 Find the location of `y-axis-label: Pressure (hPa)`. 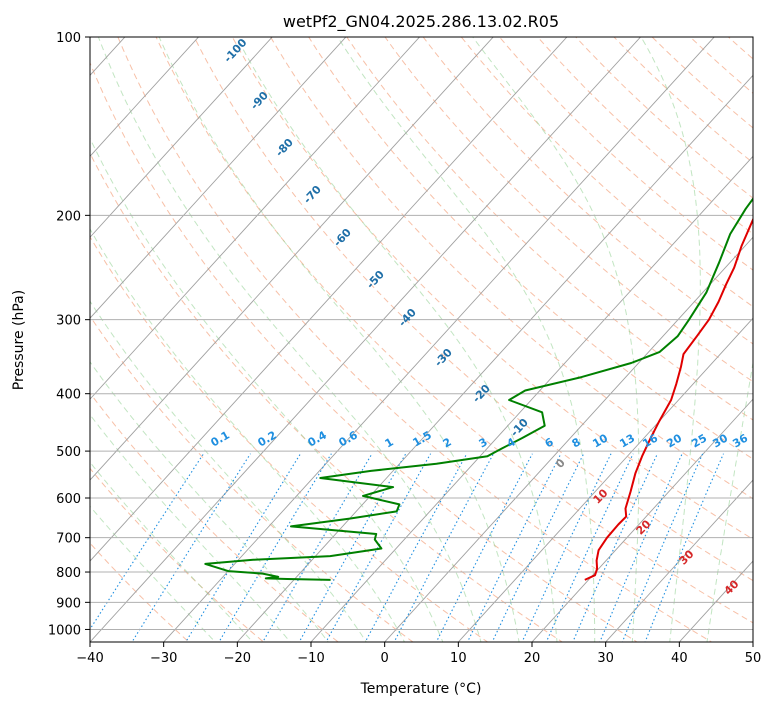

y-axis-label: Pressure (hPa) is located at coordinates (19, 340).